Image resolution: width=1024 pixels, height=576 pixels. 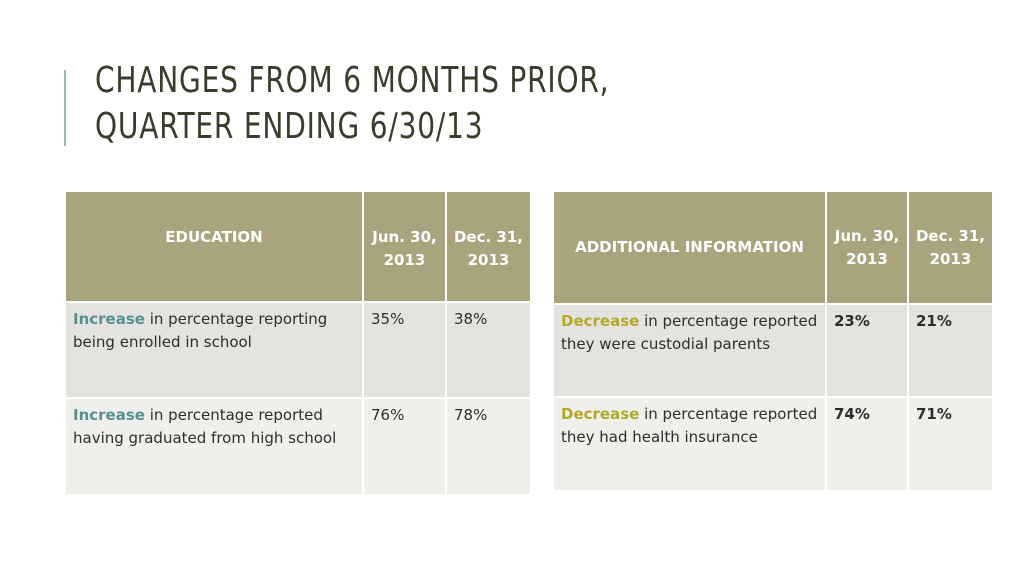 I want to click on additional-header-dec: Dec. 31, 2013, so click(x=950, y=248).